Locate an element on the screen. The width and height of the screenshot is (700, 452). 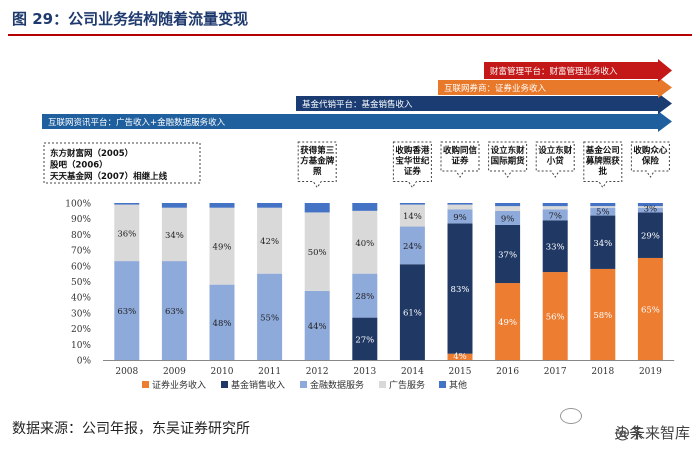
x-tick-label: 2013 is located at coordinates (364, 372).